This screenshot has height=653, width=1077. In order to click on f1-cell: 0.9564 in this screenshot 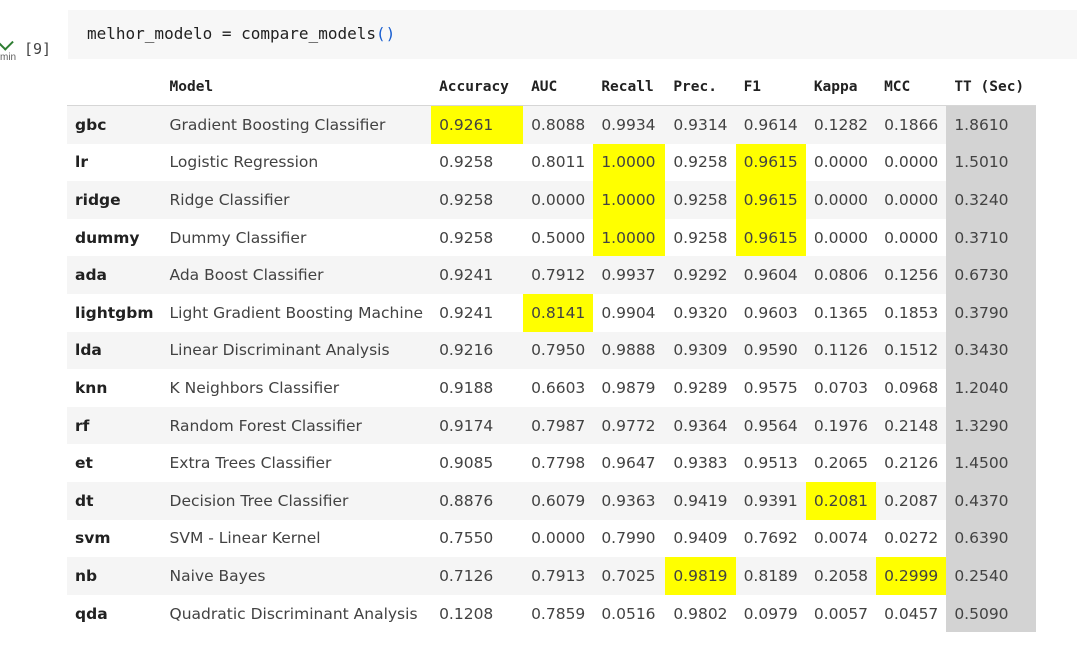, I will do `click(770, 425)`.